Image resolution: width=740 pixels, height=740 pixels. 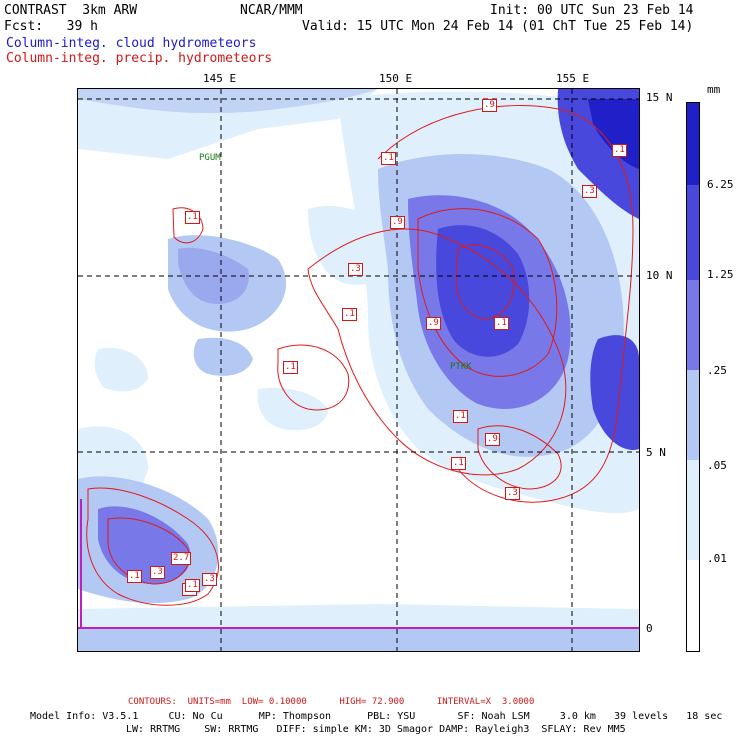 What do you see at coordinates (717, 370) in the screenshot?
I see `colorbar-tick: .25` at bounding box center [717, 370].